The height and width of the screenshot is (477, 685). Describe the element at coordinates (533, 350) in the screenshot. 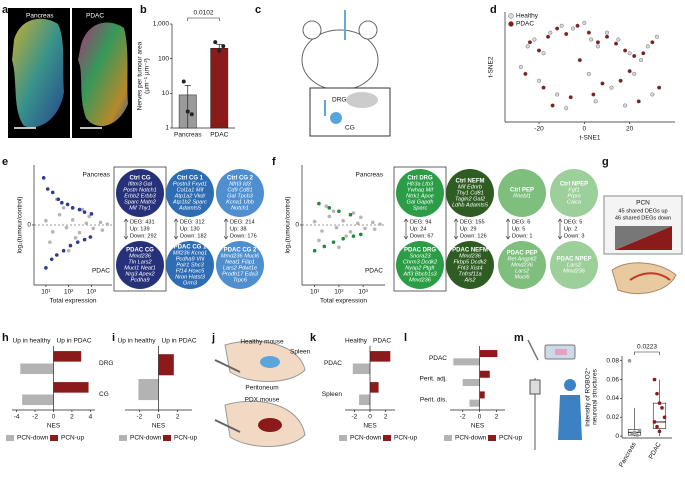

I see `tool` at that location.